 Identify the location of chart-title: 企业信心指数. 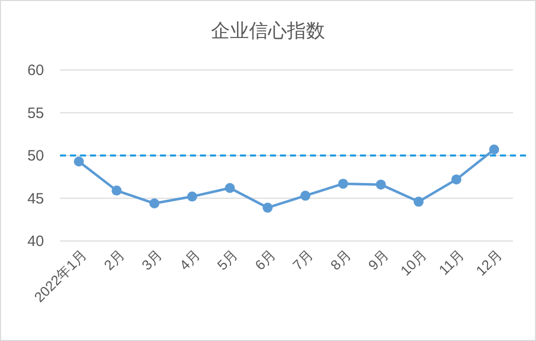
(268, 31).